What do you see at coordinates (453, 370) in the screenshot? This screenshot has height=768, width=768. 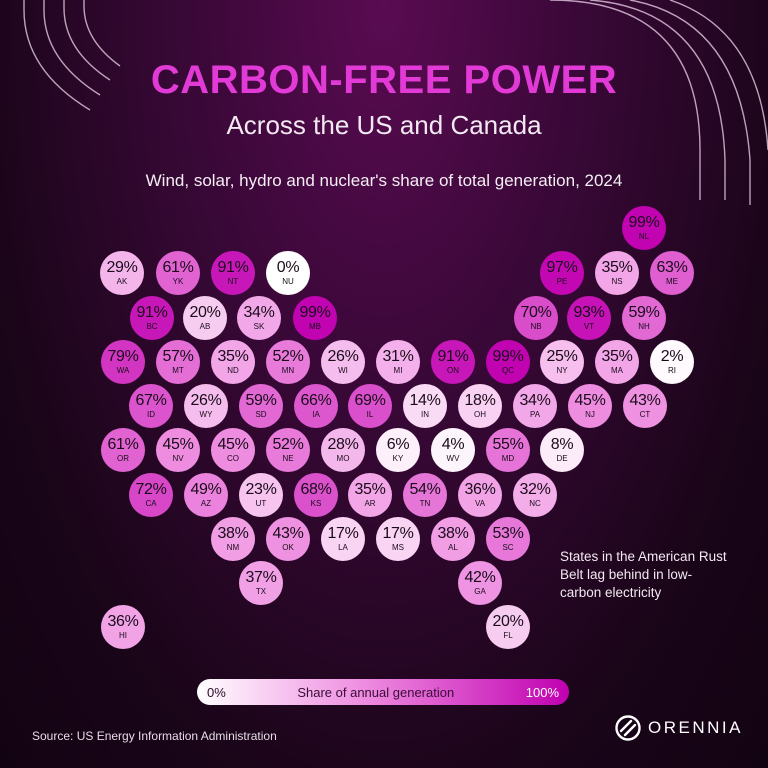 I see `state-code-label: ON` at bounding box center [453, 370].